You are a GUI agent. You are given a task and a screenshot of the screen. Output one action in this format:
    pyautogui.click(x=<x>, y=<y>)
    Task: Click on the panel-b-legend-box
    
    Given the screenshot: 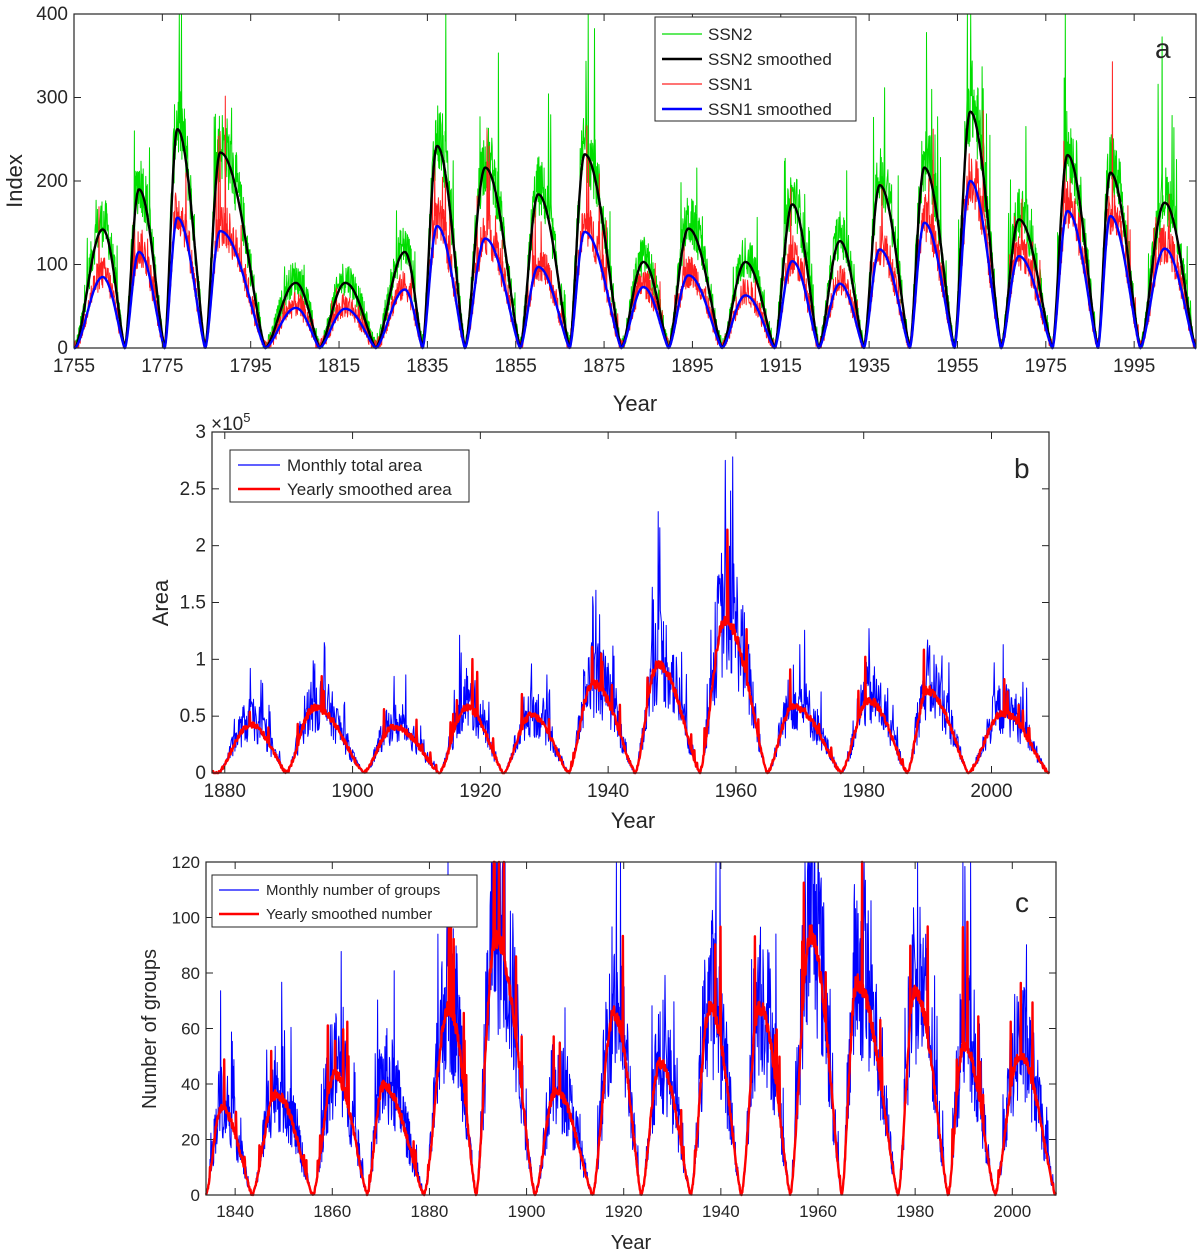 What is the action you would take?
    pyautogui.click(x=349, y=476)
    